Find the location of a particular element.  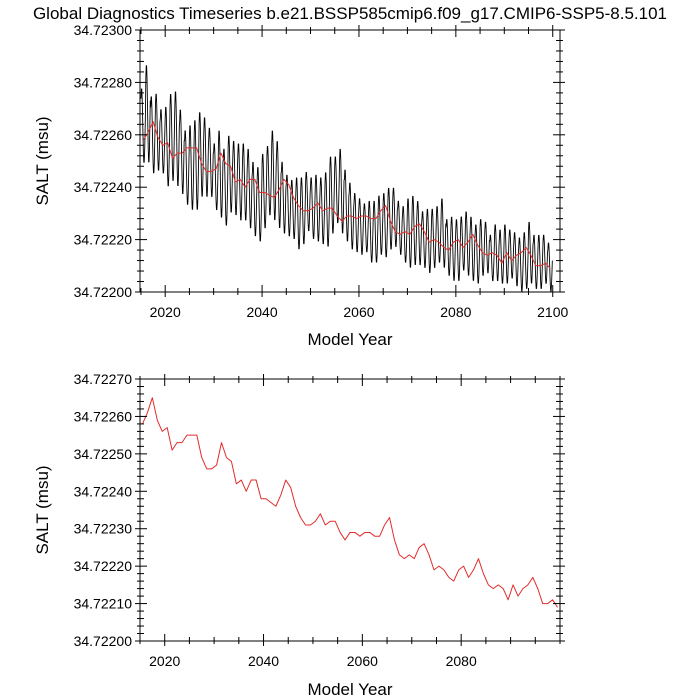

annual-mean-series-line is located at coordinates (346, 195).